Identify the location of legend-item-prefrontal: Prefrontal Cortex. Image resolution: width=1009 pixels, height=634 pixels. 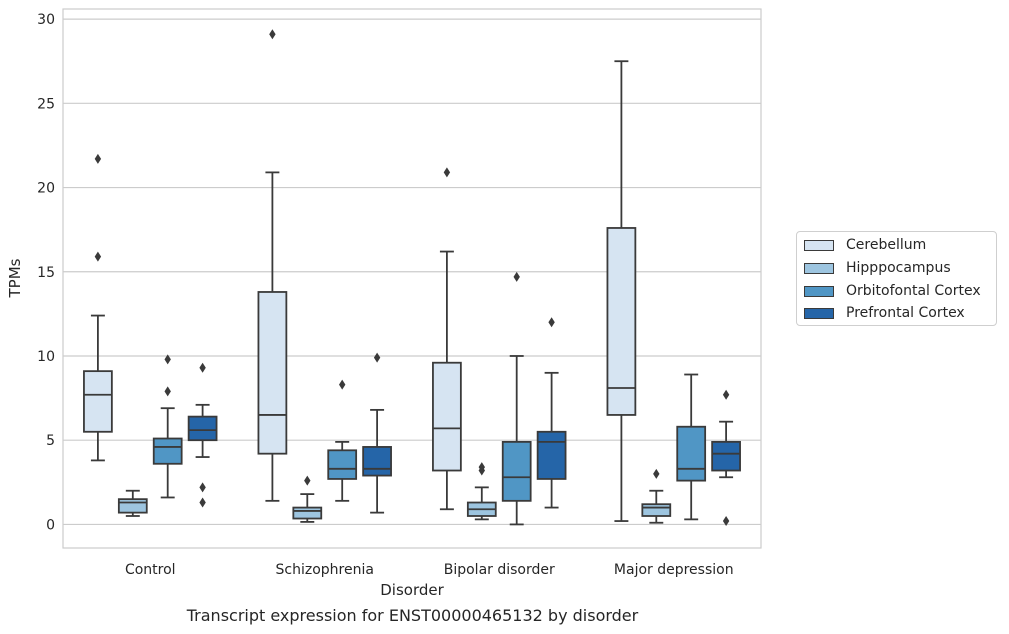
(884, 313).